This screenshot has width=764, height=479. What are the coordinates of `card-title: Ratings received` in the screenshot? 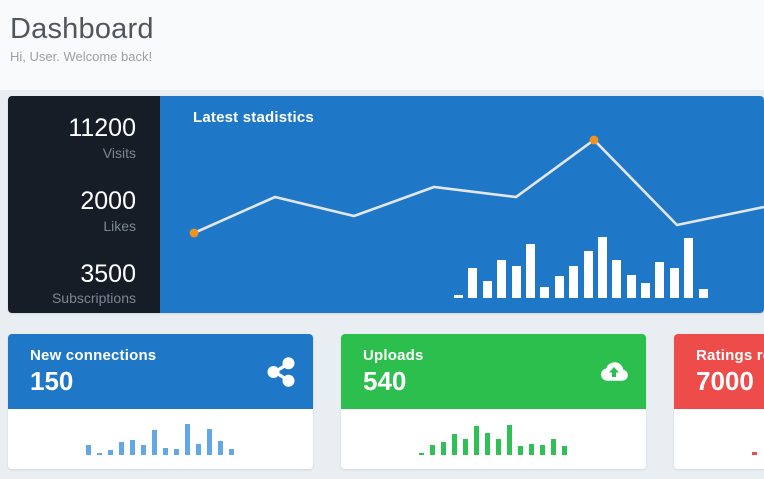 It's located at (730, 355).